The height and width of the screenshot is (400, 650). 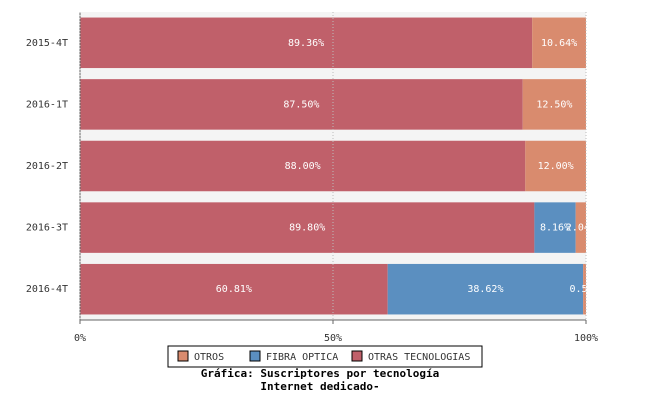 I want to click on data-label: 38.62%, so click(x=485, y=289).